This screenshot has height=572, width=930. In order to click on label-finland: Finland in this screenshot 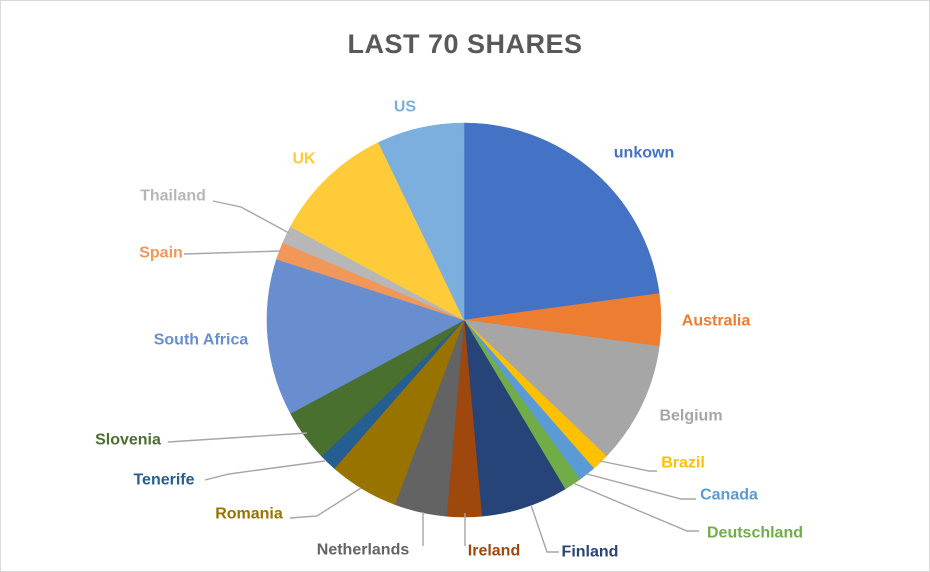, I will do `click(590, 552)`.